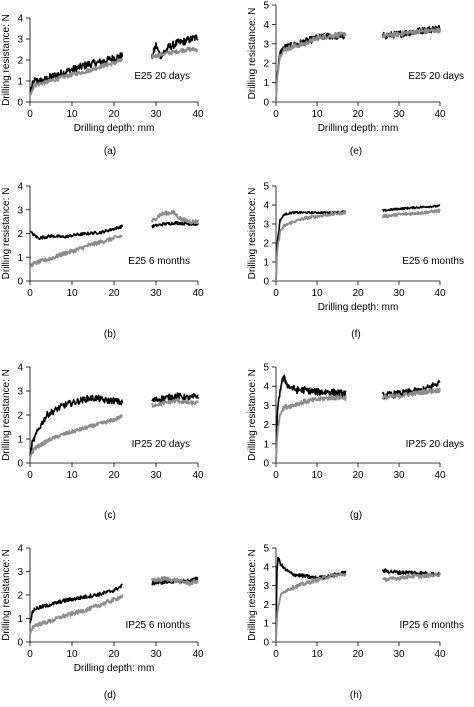 The image size is (474, 707). I want to click on panel-letter: (a), so click(110, 151).